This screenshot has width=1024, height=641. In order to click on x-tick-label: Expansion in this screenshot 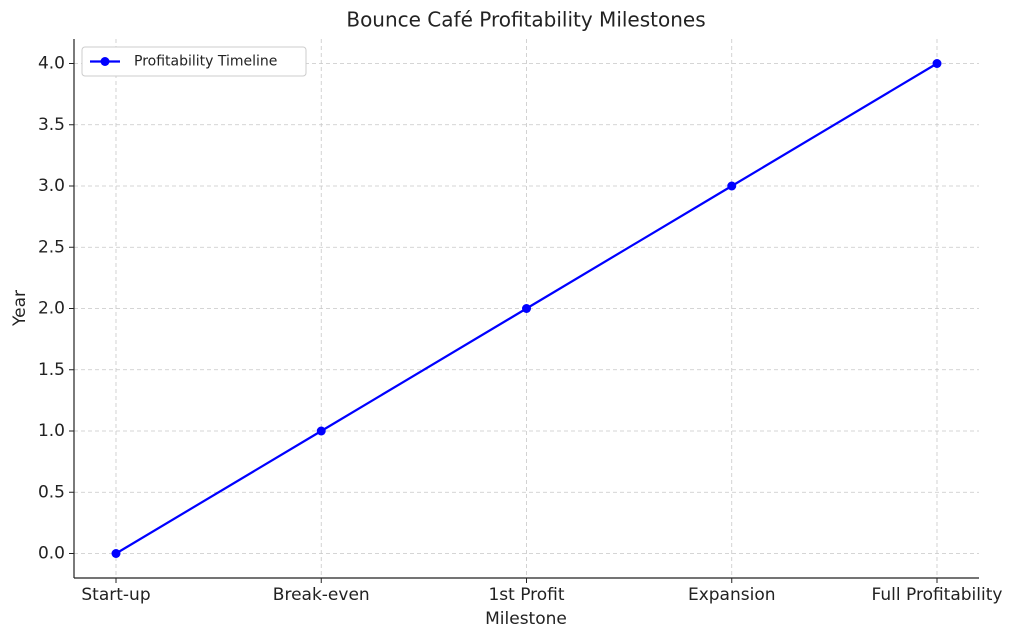, I will do `click(732, 595)`.